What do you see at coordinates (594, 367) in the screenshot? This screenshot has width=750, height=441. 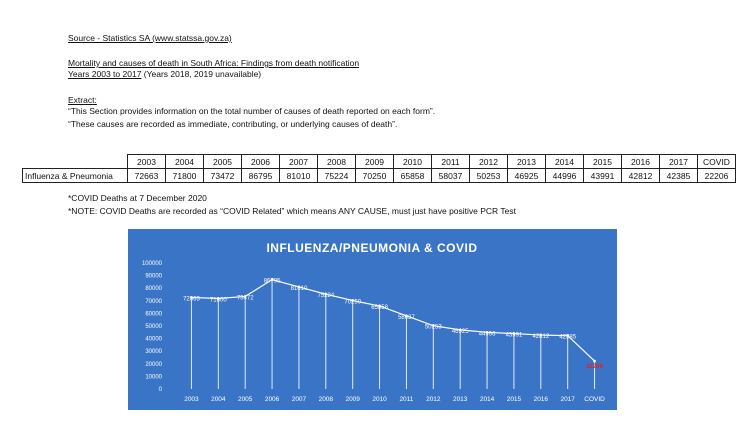 I see `data-label: 22206` at bounding box center [594, 367].